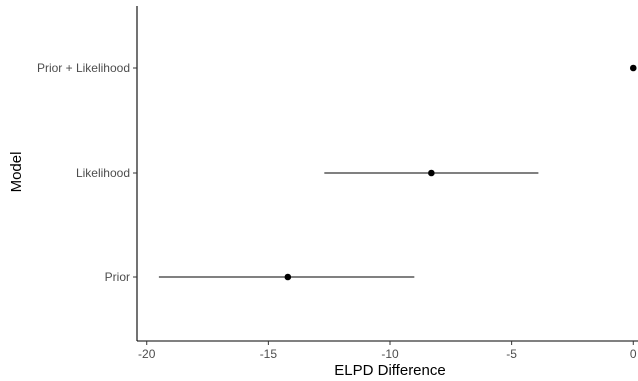 This screenshot has height=381, width=638. What do you see at coordinates (511, 354) in the screenshot?
I see `x-tick-label: -5` at bounding box center [511, 354].